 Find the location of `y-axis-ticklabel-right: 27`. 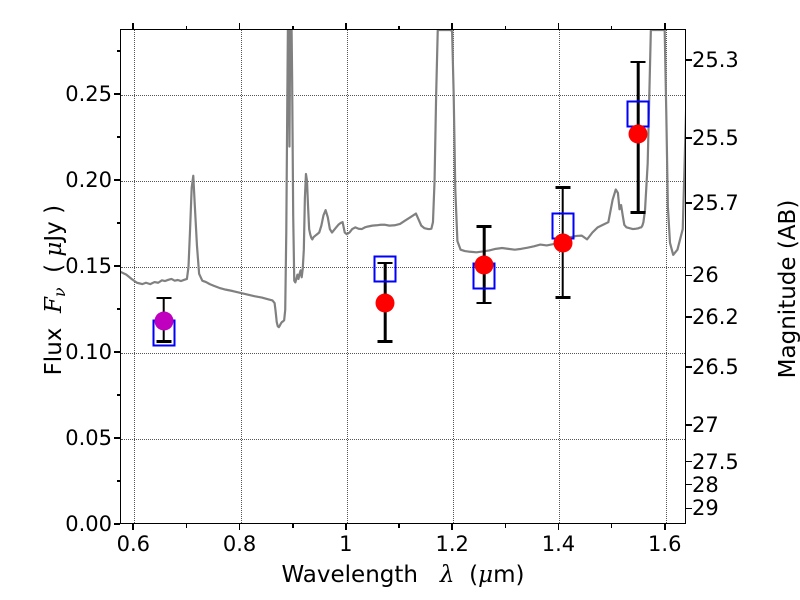

y-axis-ticklabel-right: 27 is located at coordinates (705, 425).